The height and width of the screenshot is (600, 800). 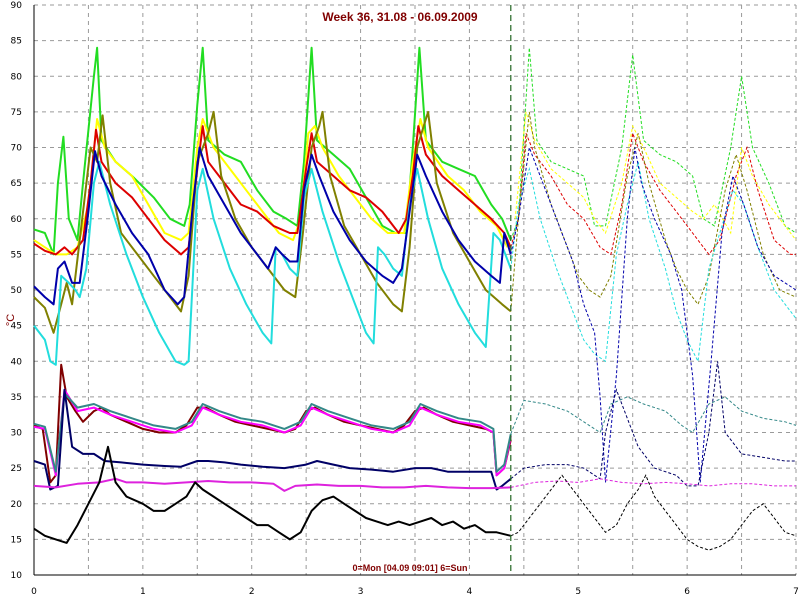 I want to click on y-tick-label: 10, so click(x=17, y=576).